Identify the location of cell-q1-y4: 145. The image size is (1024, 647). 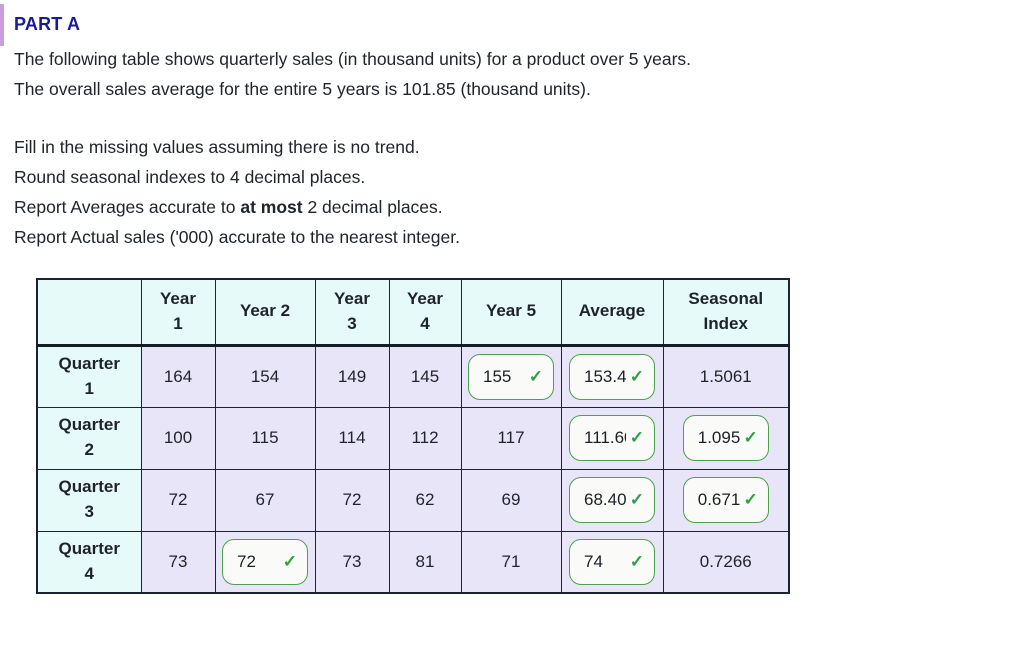
(425, 376).